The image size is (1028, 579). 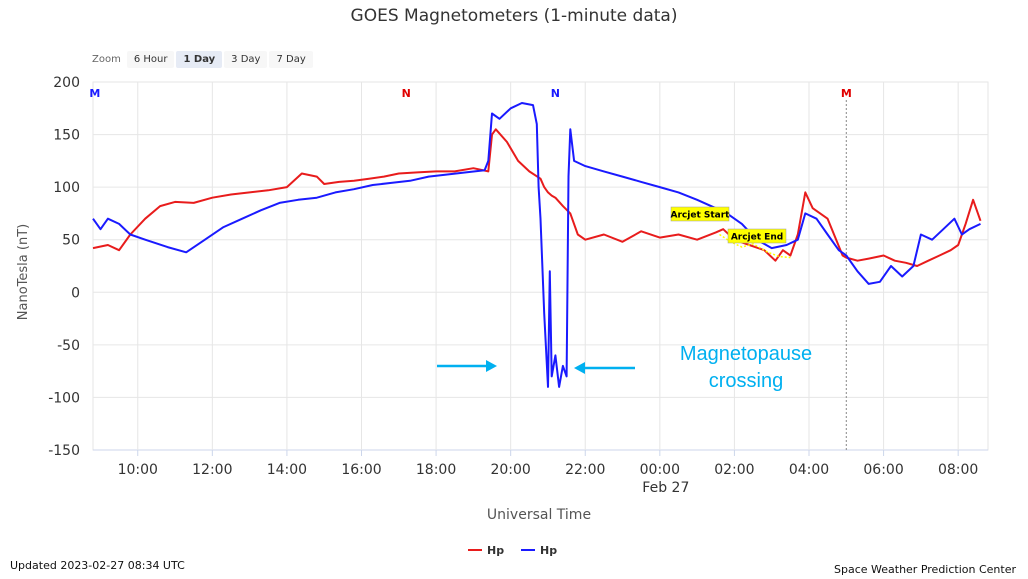 What do you see at coordinates (510, 470) in the screenshot?
I see `x-tick-label: 20:00` at bounding box center [510, 470].